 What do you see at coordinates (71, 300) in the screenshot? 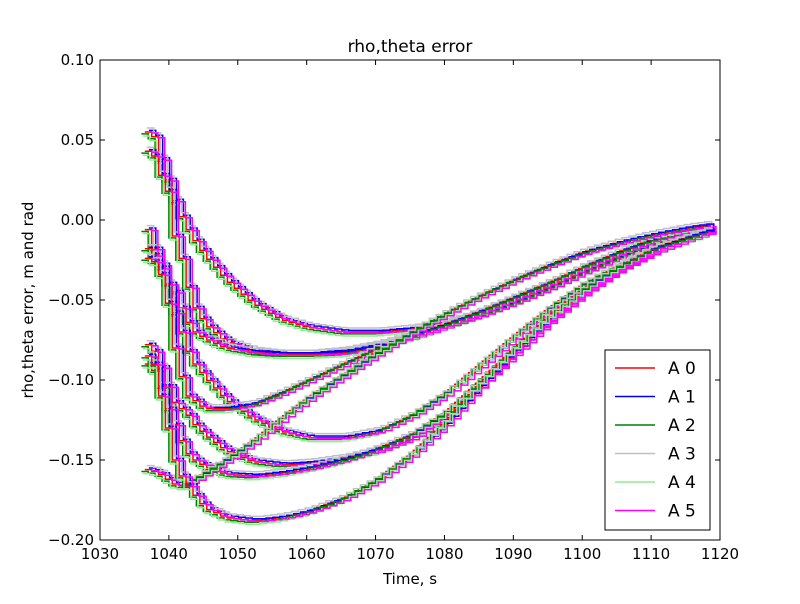
I see `y-tick-label: −0.05` at bounding box center [71, 300].